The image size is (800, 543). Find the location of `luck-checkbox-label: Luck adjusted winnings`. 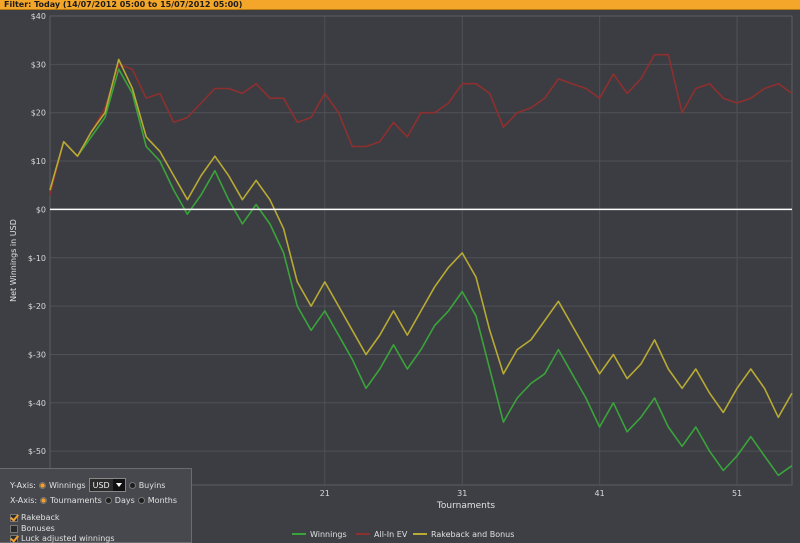

luck-checkbox-label: Luck adjusted winnings is located at coordinates (68, 538).